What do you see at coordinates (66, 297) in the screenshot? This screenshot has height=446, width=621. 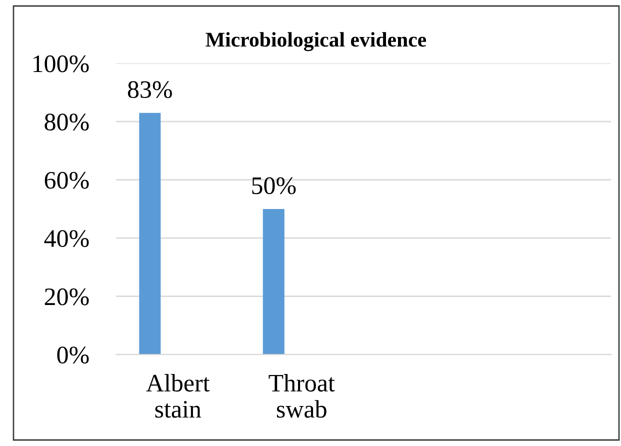 I see `y-tick-label: 20%` at bounding box center [66, 297].